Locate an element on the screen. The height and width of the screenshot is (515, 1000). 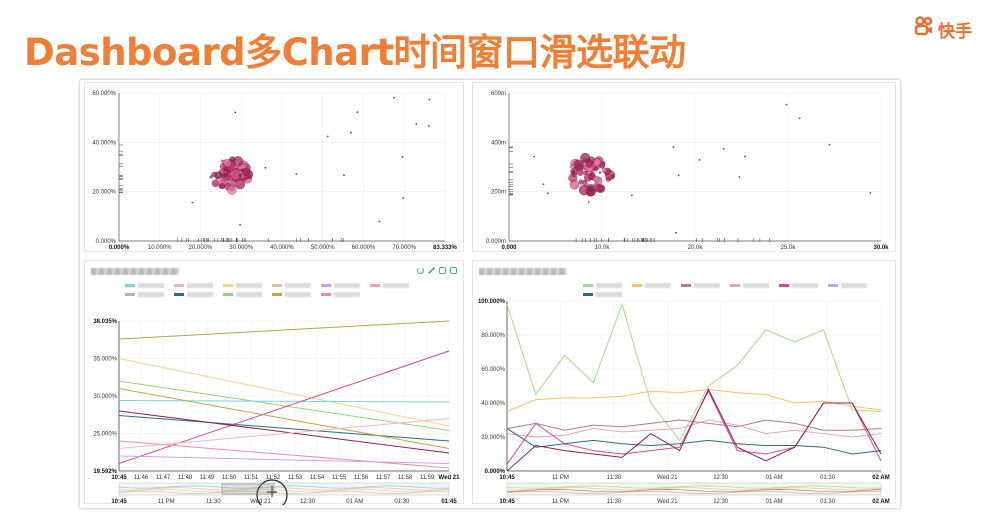
refresh-icon is located at coordinates (420, 270).